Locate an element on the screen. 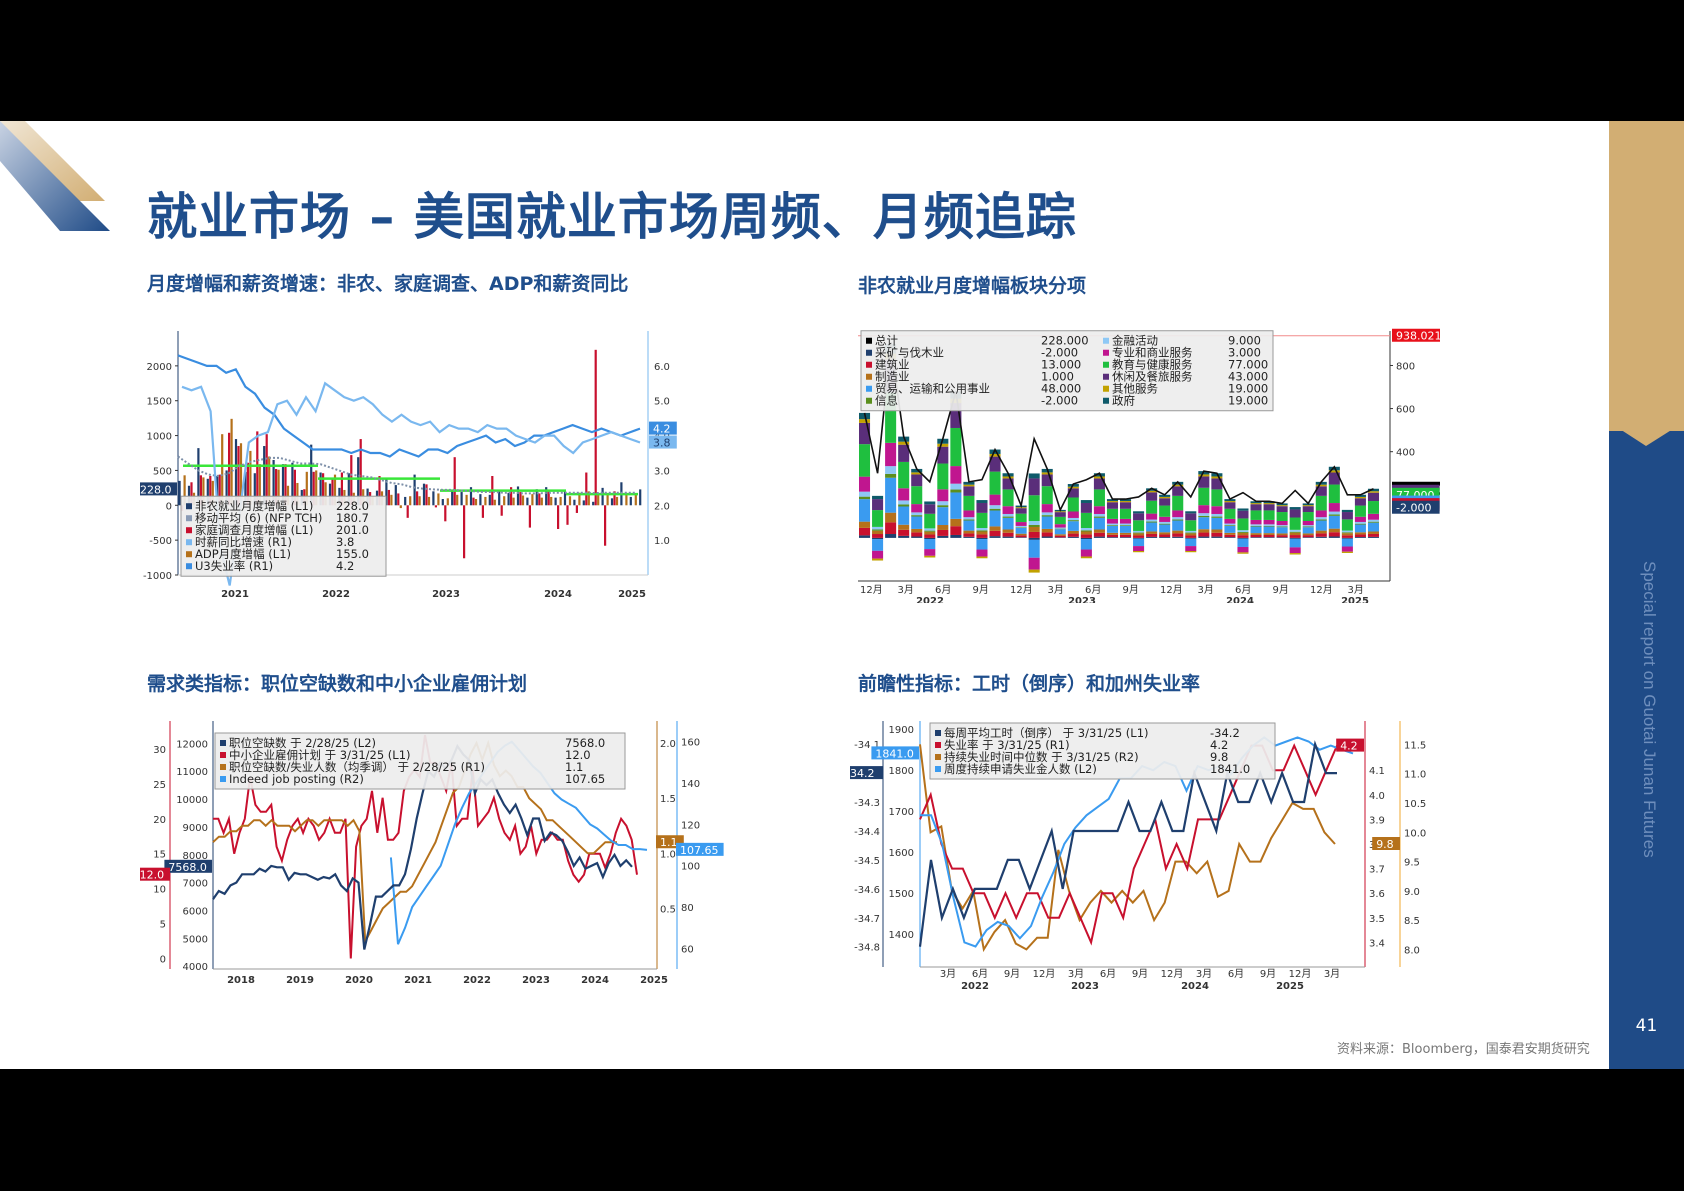 The width and height of the screenshot is (1684, 1191). svg-text: 4000 is located at coordinates (195, 967).